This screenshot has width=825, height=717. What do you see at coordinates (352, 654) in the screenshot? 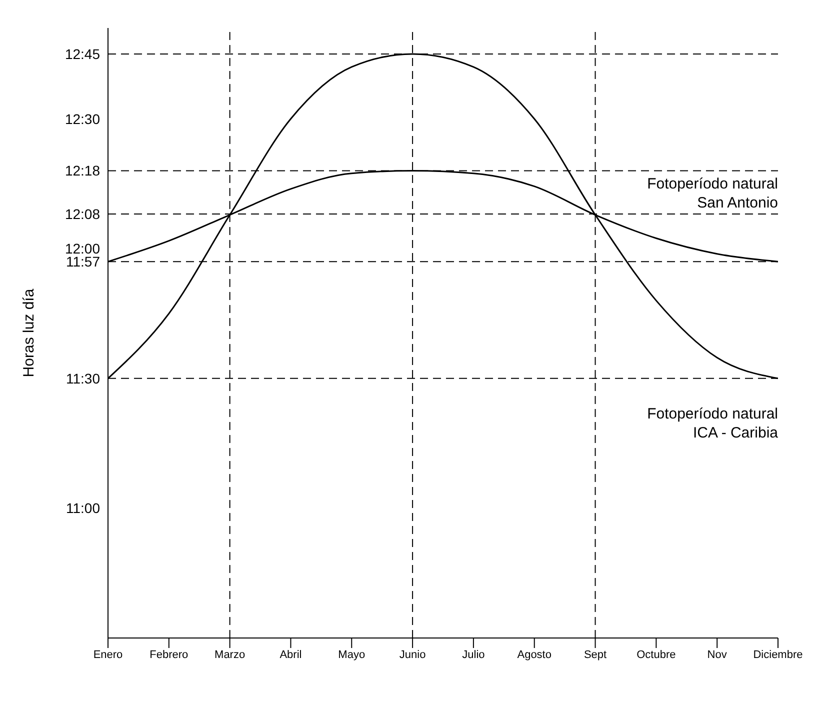
I see `x-tick-label: Mayo` at bounding box center [352, 654].